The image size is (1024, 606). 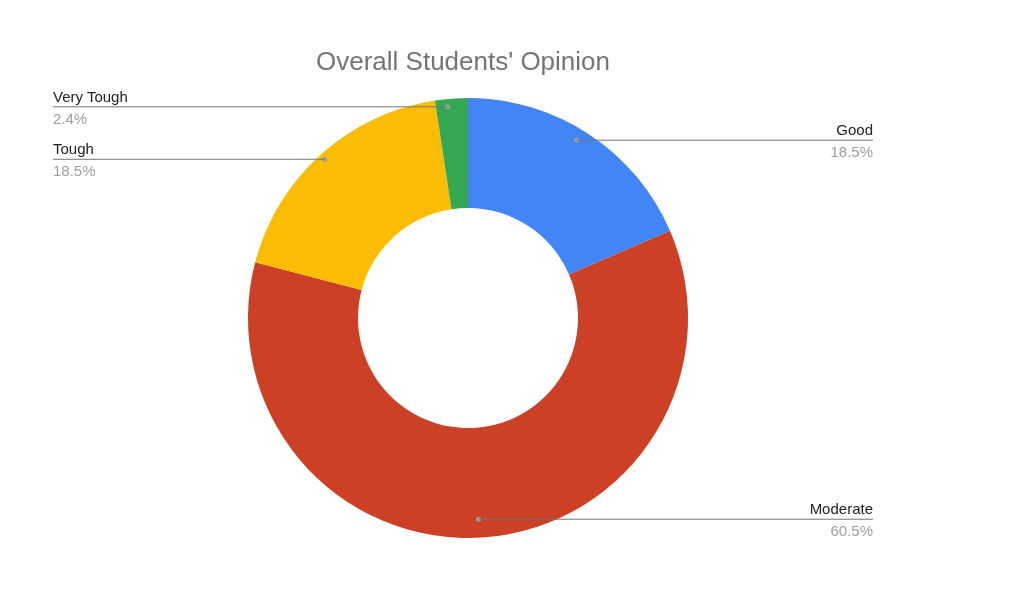 What do you see at coordinates (73, 149) in the screenshot?
I see `slice-label: Tough` at bounding box center [73, 149].